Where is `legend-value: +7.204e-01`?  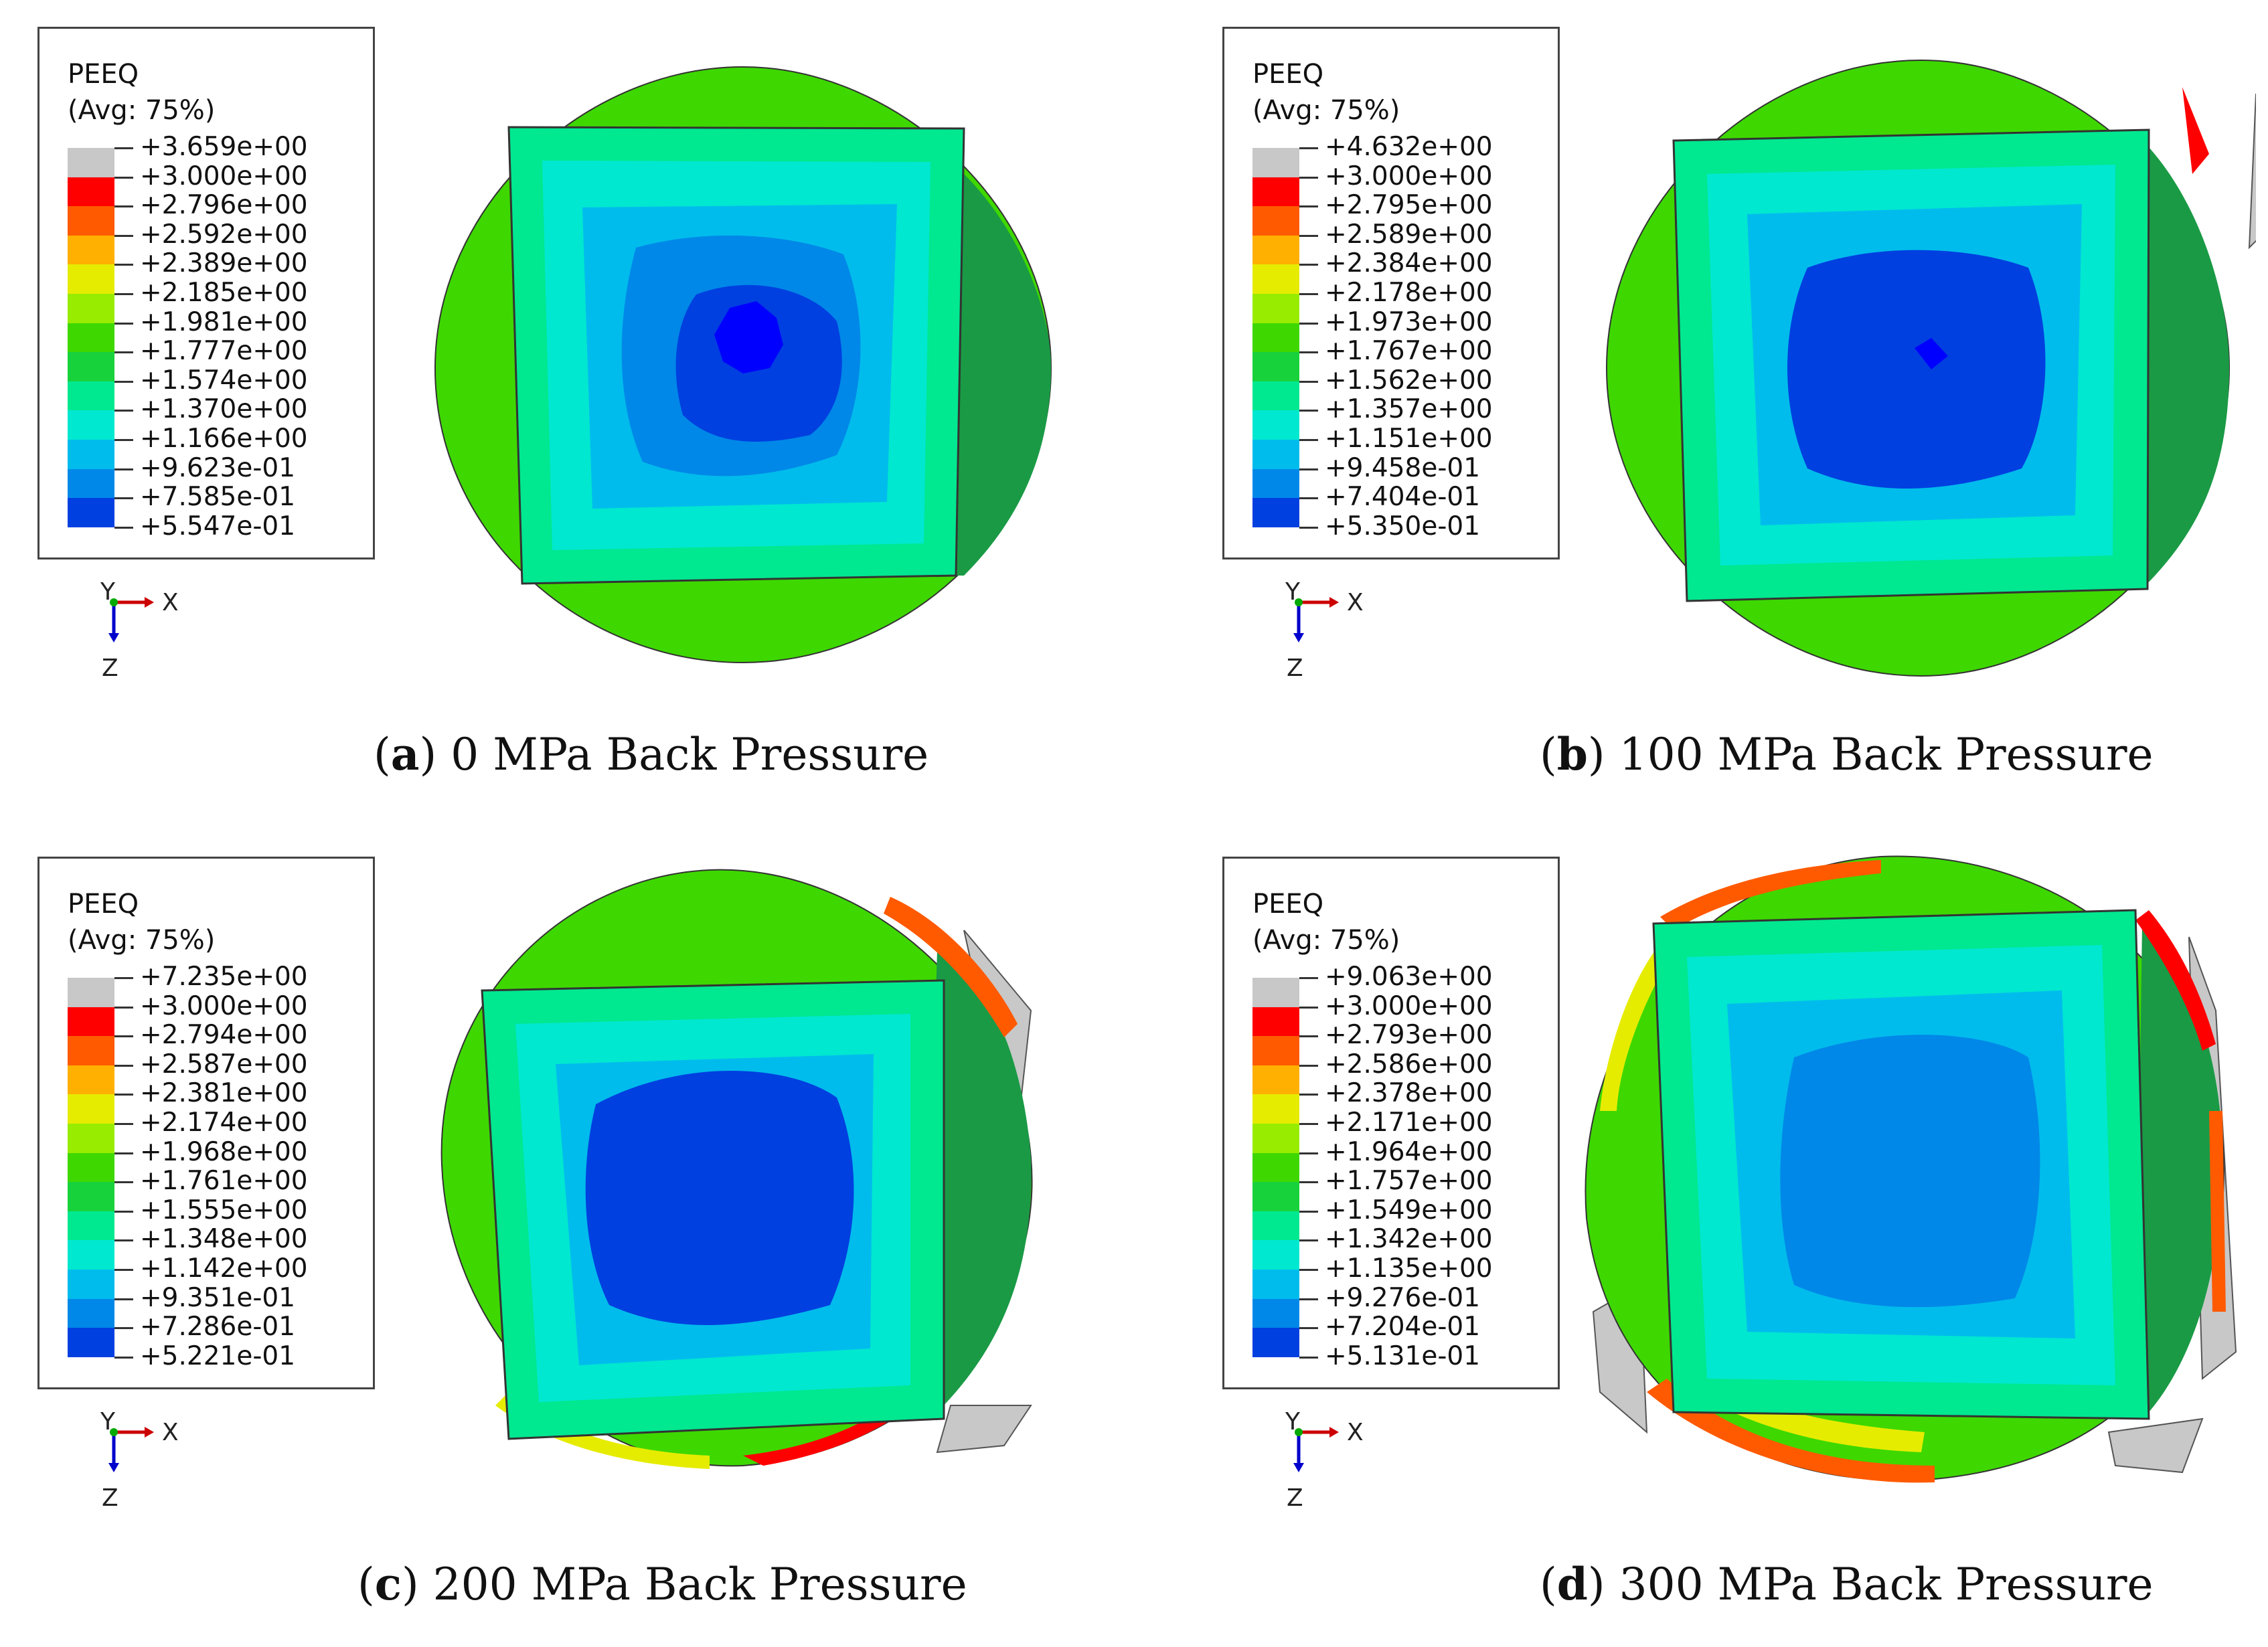 legend-value: +7.204e-01 is located at coordinates (1403, 1327).